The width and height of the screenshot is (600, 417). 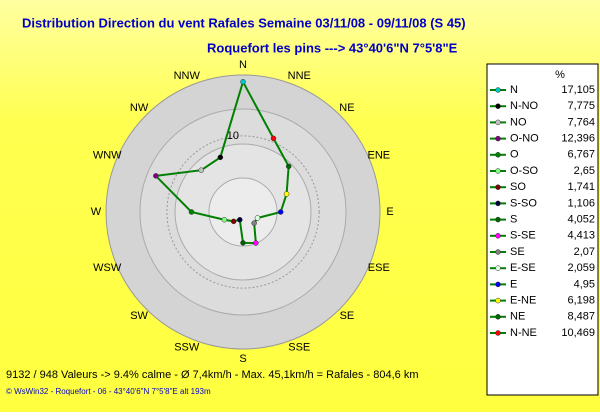 What do you see at coordinates (578, 139) in the screenshot?
I see `value-label: 12,396` at bounding box center [578, 139].